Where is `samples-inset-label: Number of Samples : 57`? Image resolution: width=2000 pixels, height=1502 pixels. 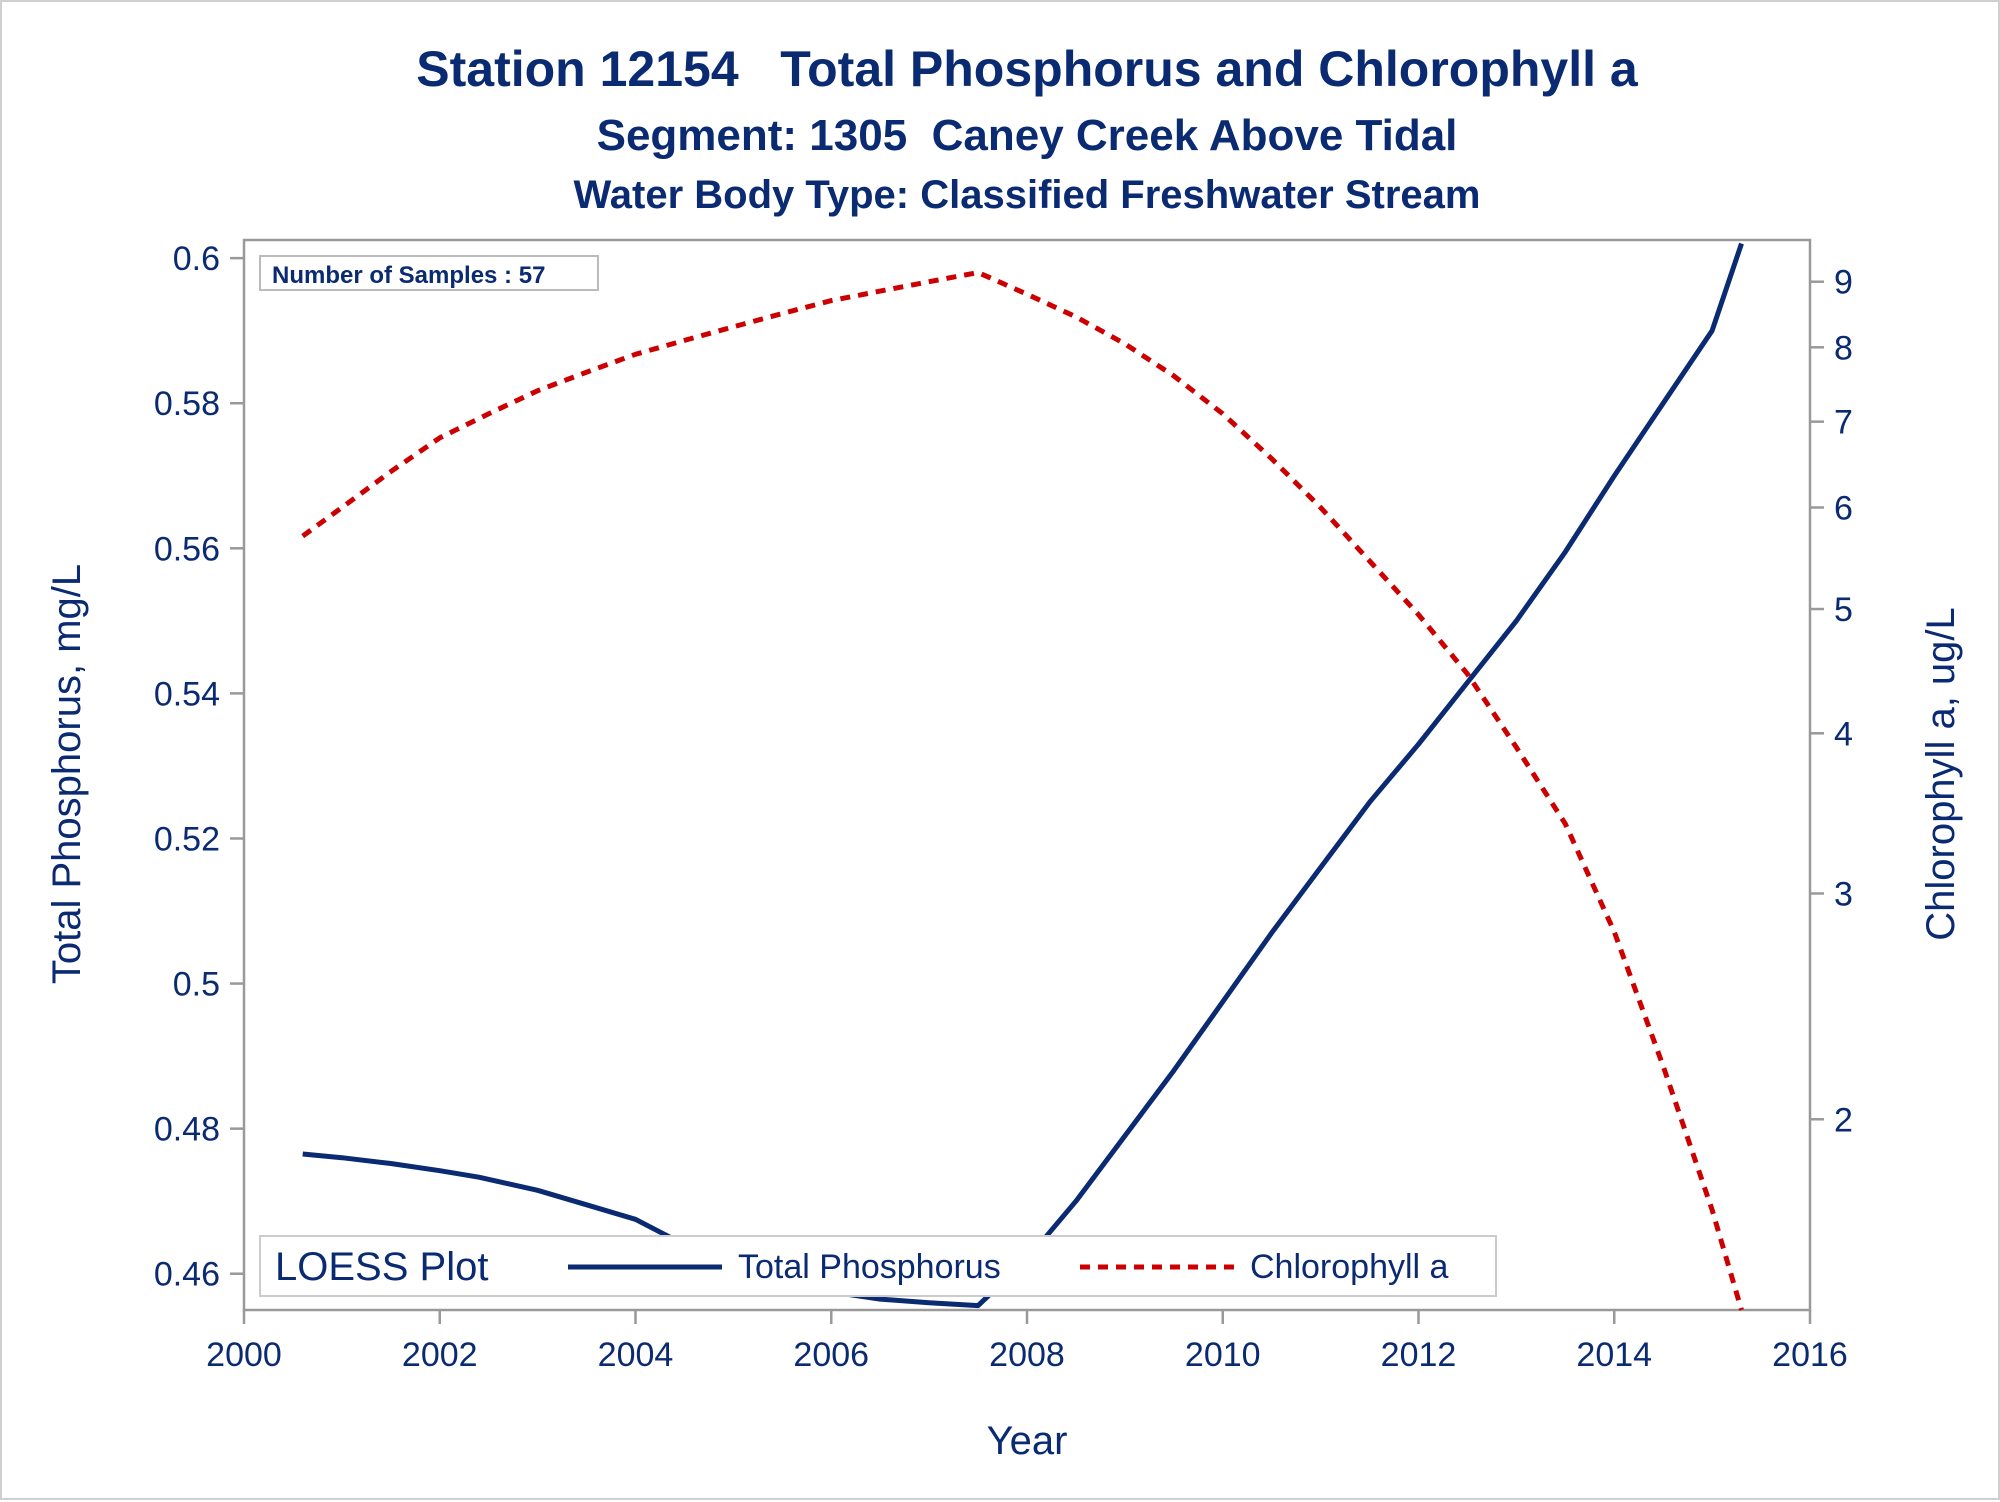 samples-inset-label: Number of Samples : 57 is located at coordinates (408, 275).